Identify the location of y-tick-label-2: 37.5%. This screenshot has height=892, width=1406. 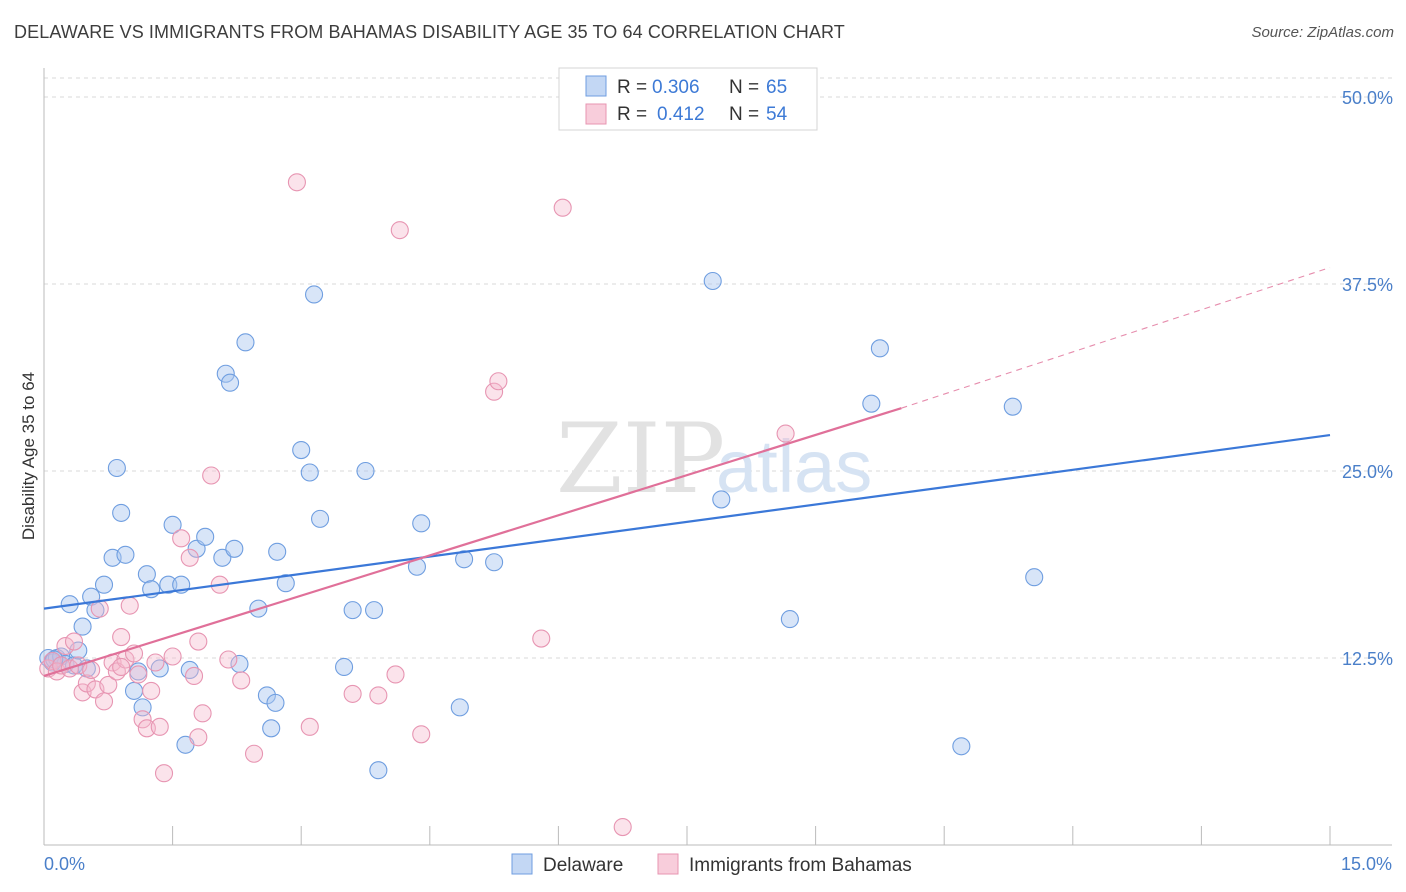
(1367, 285).